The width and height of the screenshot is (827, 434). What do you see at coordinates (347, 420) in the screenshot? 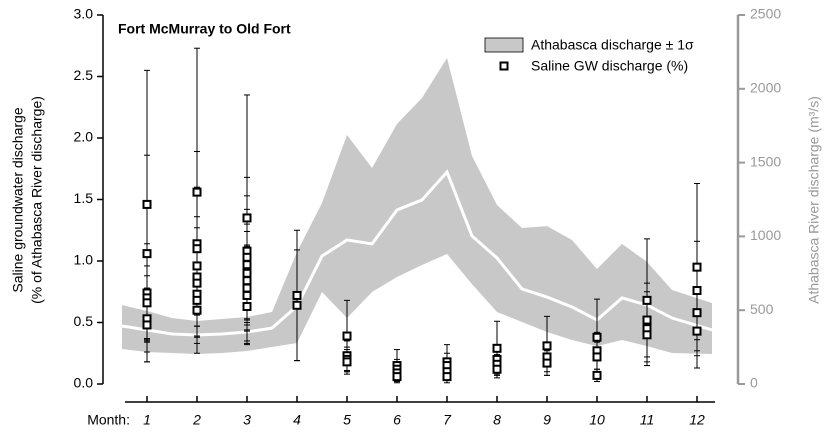
I see `x-tick-label: 5` at bounding box center [347, 420].